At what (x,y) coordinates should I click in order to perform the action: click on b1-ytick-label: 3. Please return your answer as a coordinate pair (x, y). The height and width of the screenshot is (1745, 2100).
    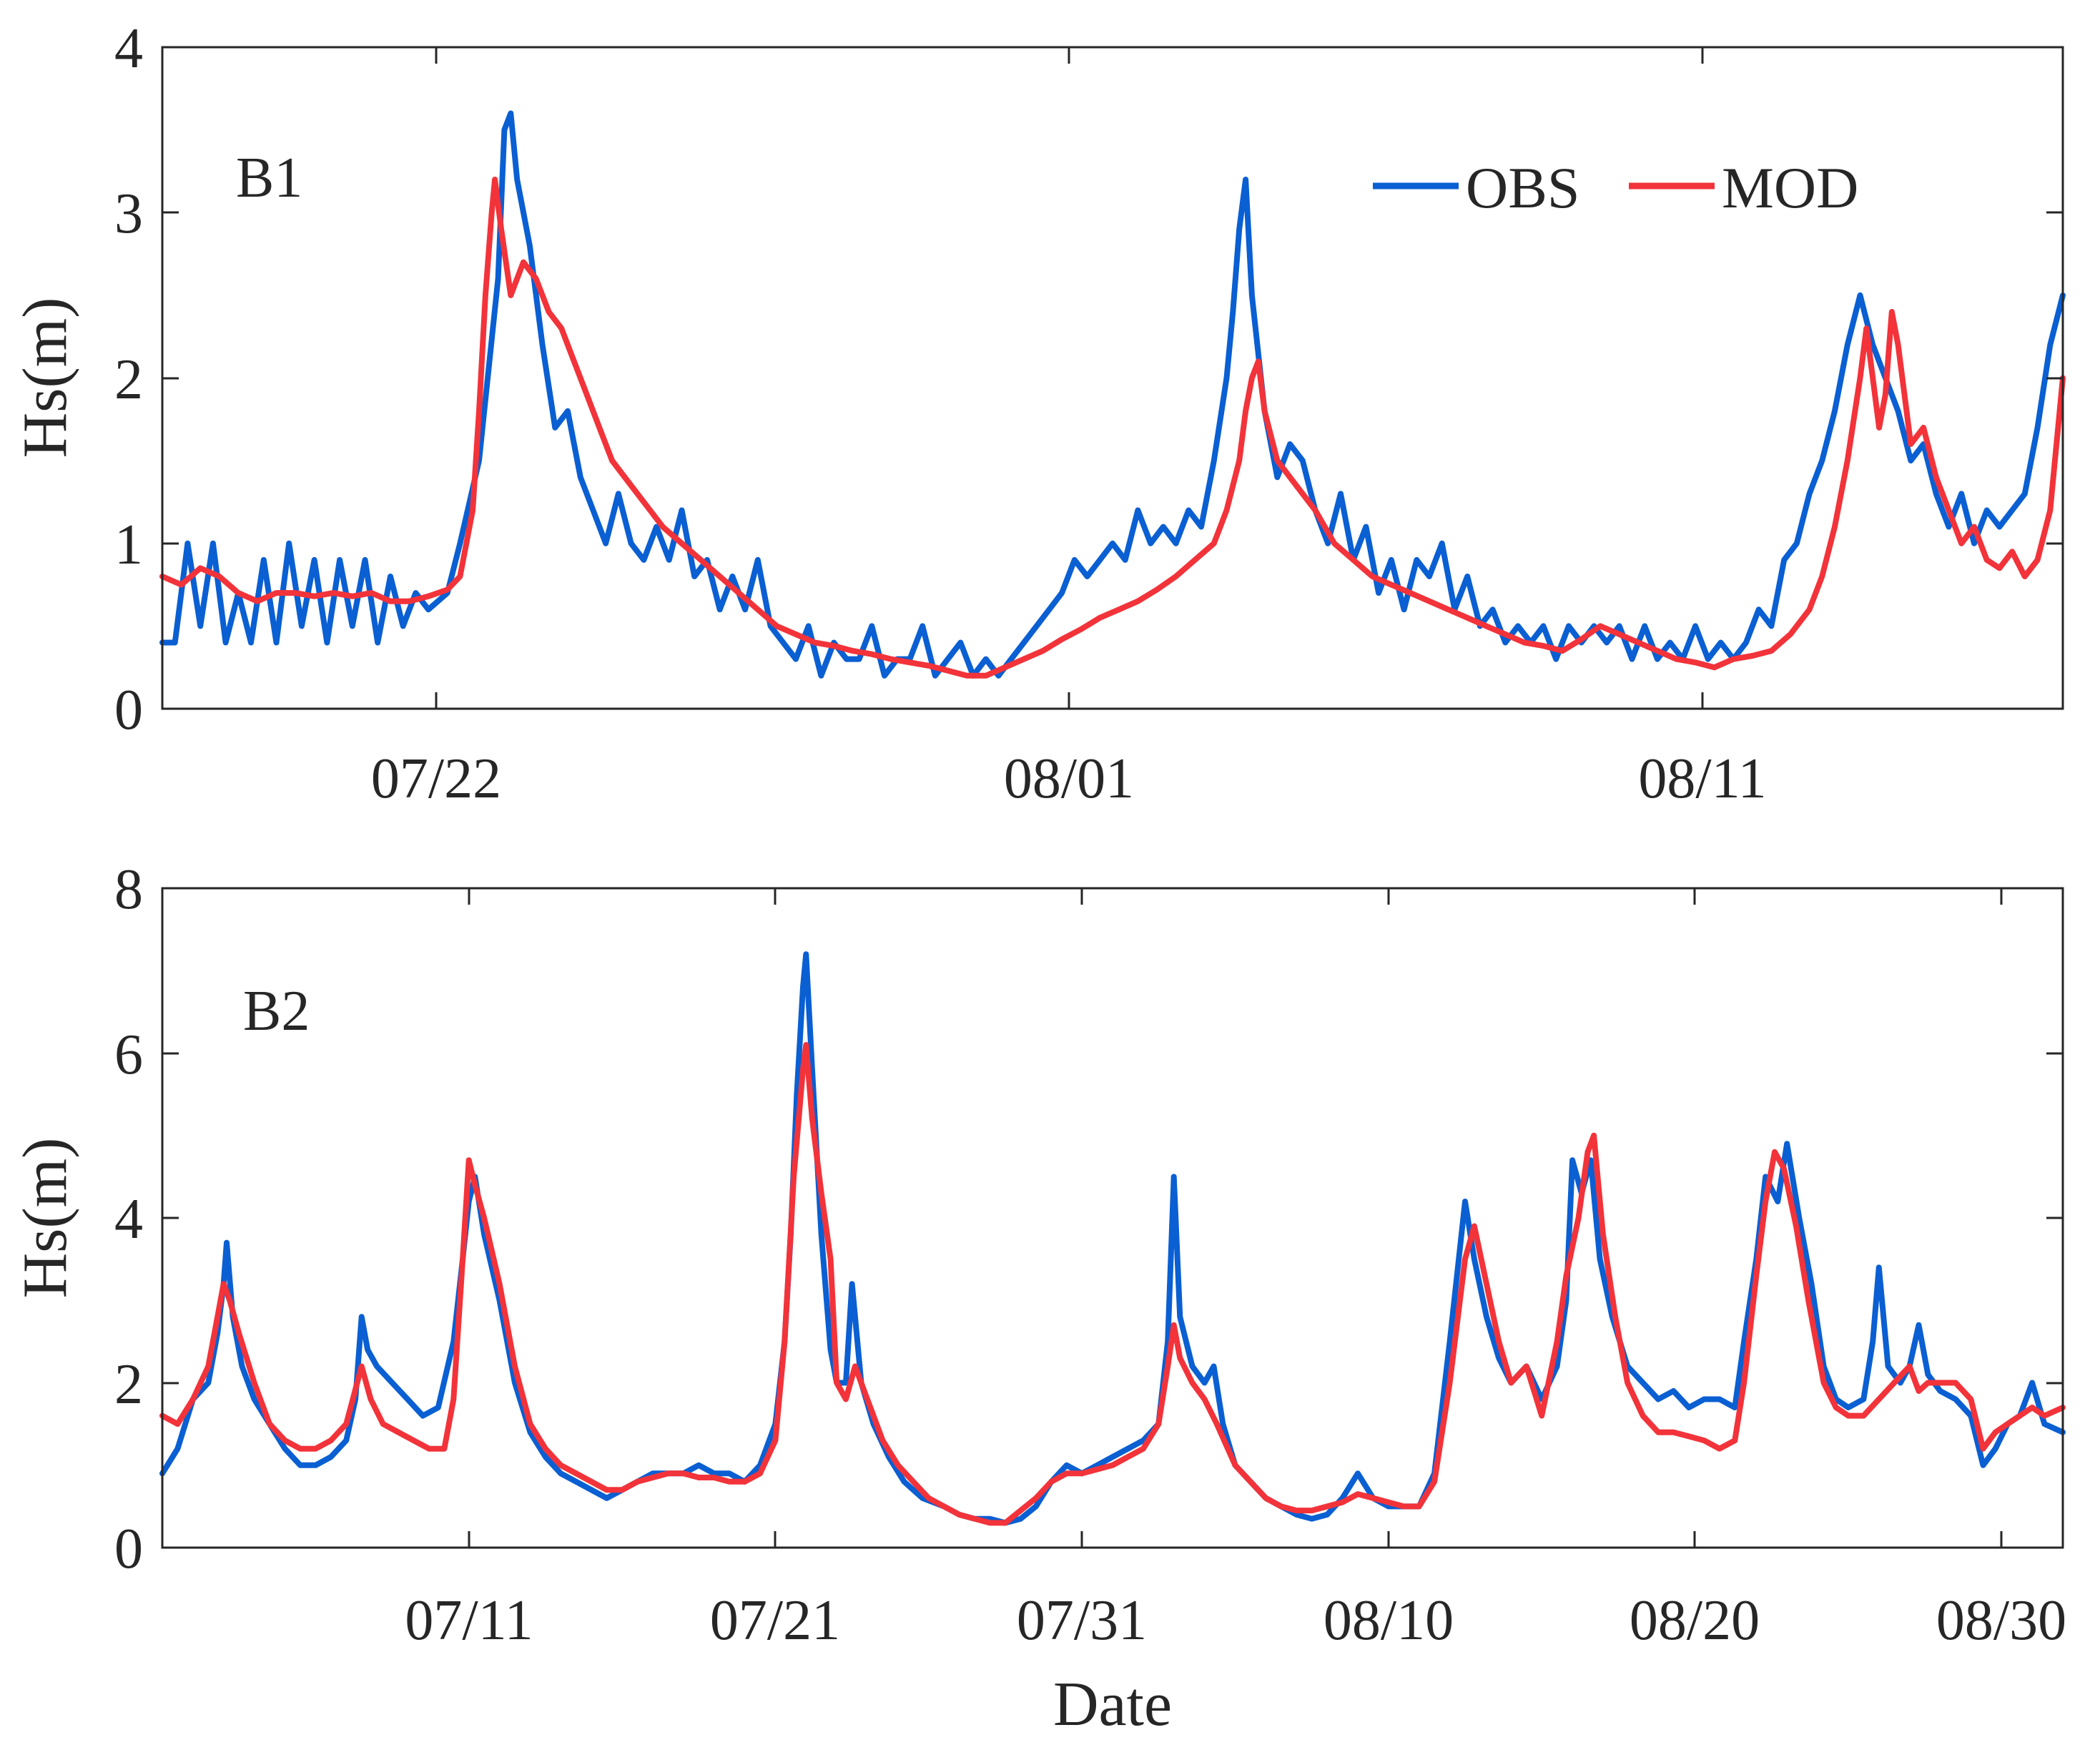
    Looking at the image, I should click on (128, 213).